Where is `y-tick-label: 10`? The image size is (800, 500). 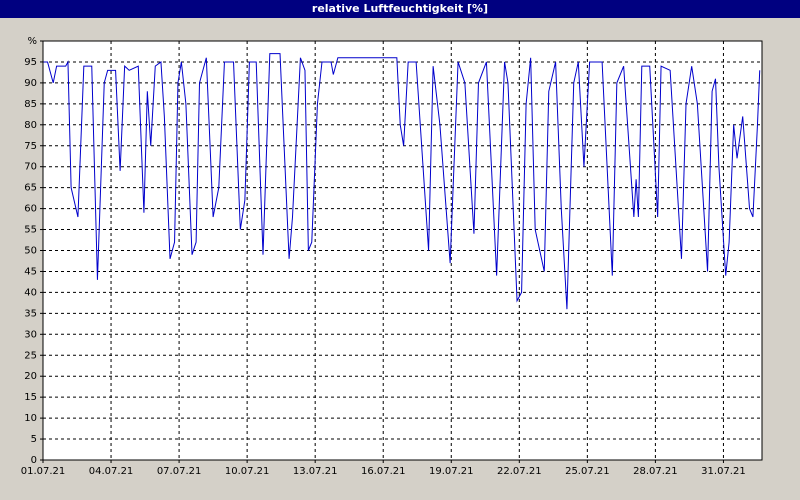
y-tick-label: 10 is located at coordinates (30, 418).